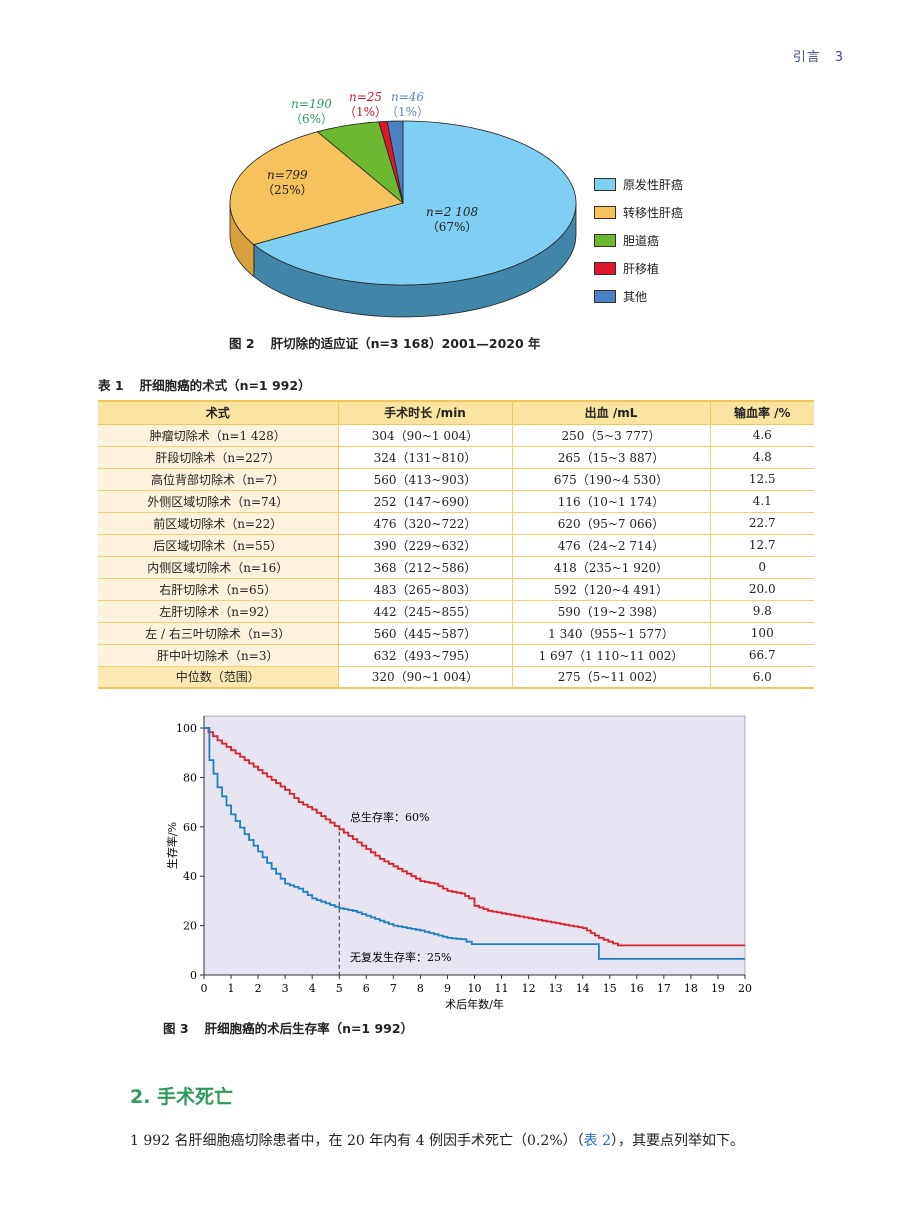 The image size is (900, 1222). Describe the element at coordinates (637, 988) in the screenshot. I see `x-tick-label: 16` at that location.